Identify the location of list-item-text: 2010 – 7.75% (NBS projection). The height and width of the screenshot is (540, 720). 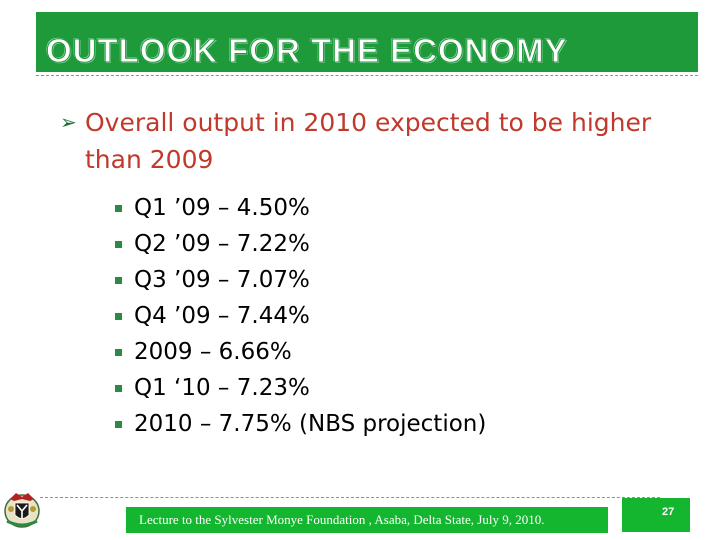
(310, 424).